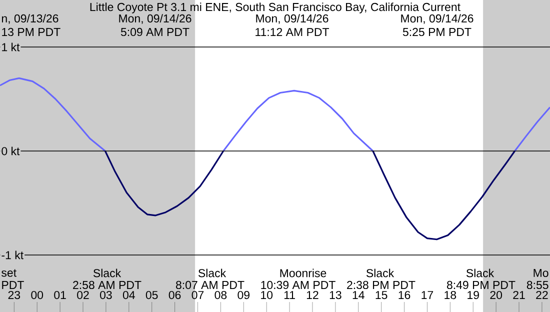 Image resolution: width=550 pixels, height=312 pixels. What do you see at coordinates (37, 295) in the screenshot?
I see `x-tick-label: 00` at bounding box center [37, 295].